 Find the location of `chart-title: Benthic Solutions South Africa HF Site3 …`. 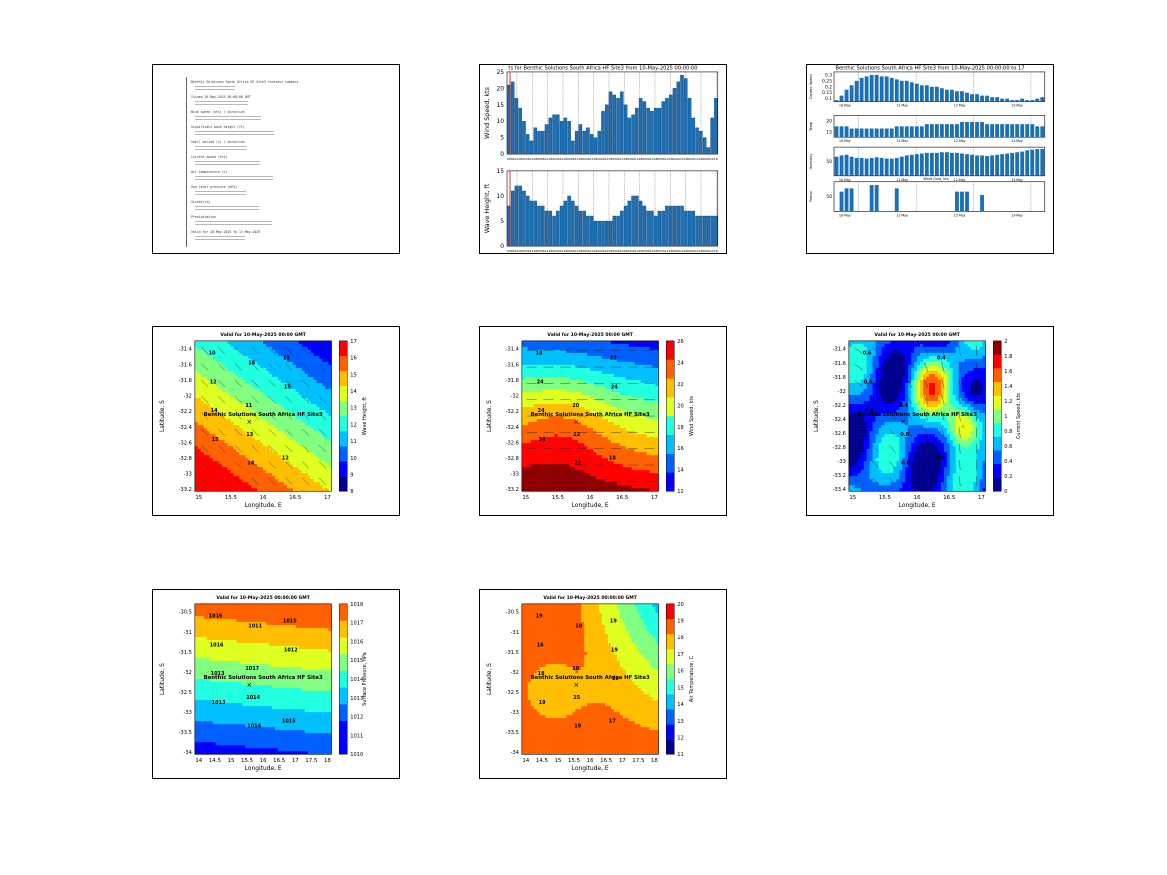

chart-title: Benthic Solutions South Africa HF Site3 … is located at coordinates (929, 68).